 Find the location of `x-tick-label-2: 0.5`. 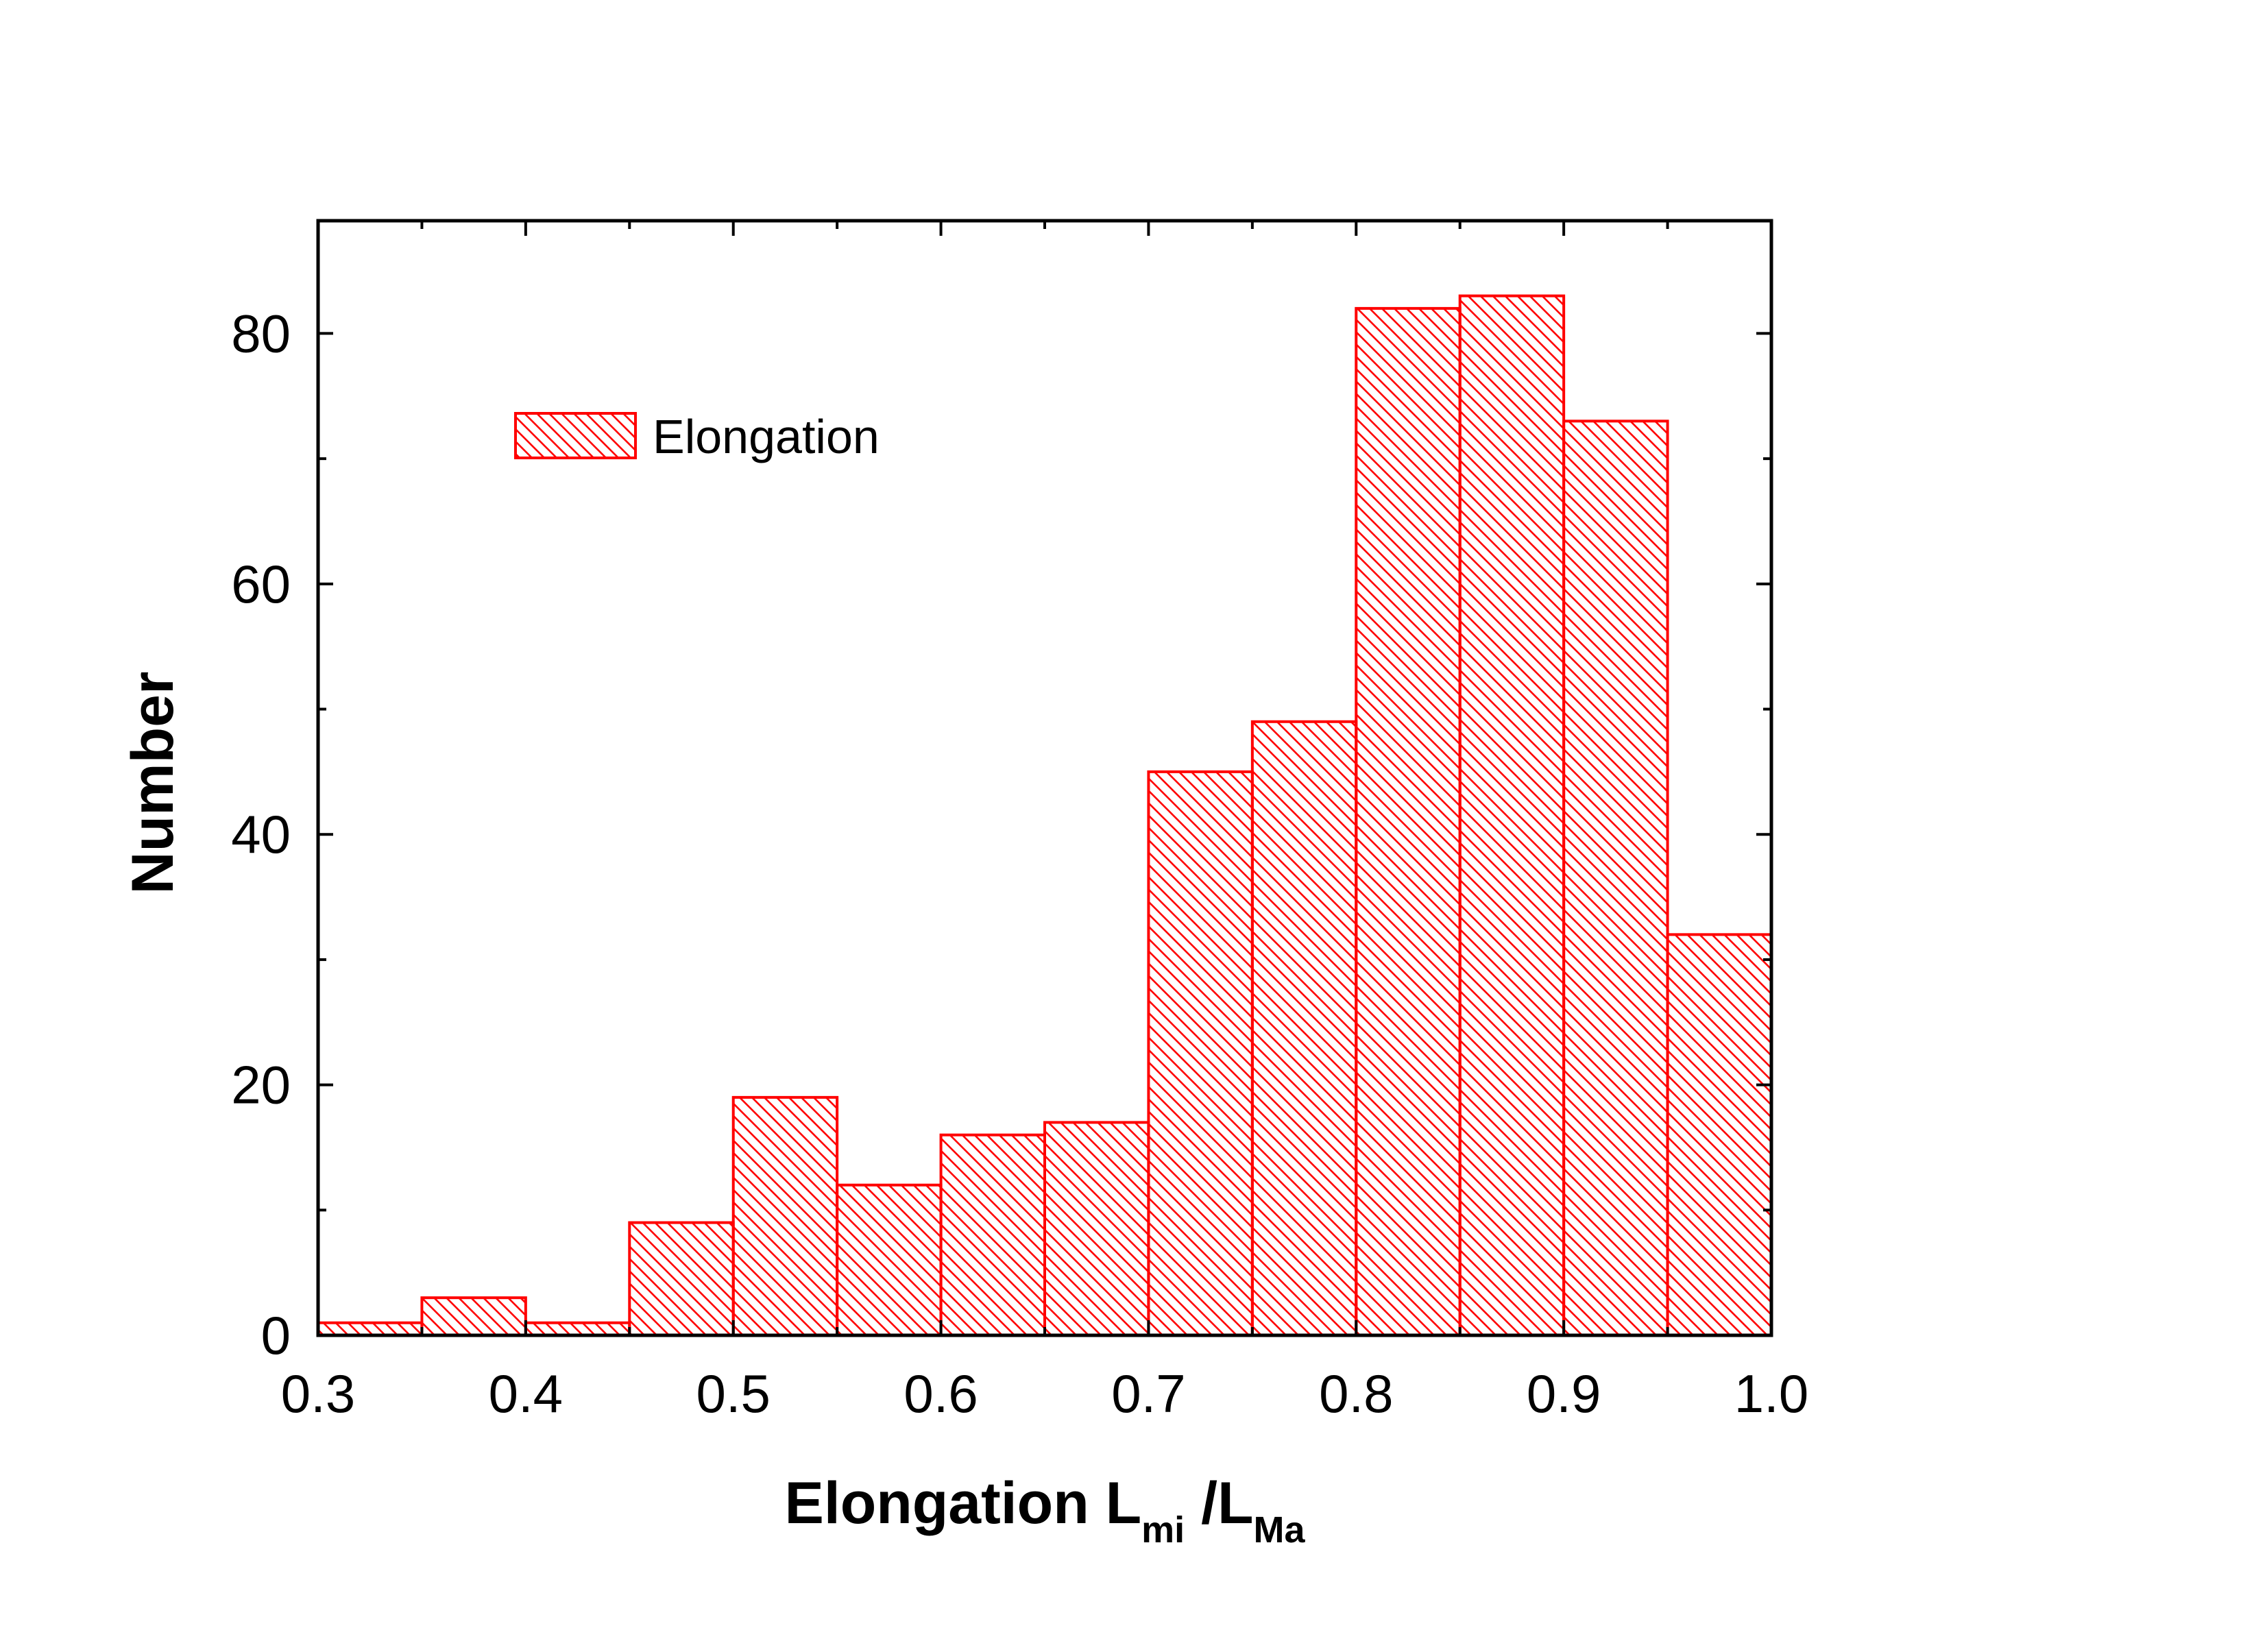

x-tick-label-2: 0.5 is located at coordinates (733, 1393).